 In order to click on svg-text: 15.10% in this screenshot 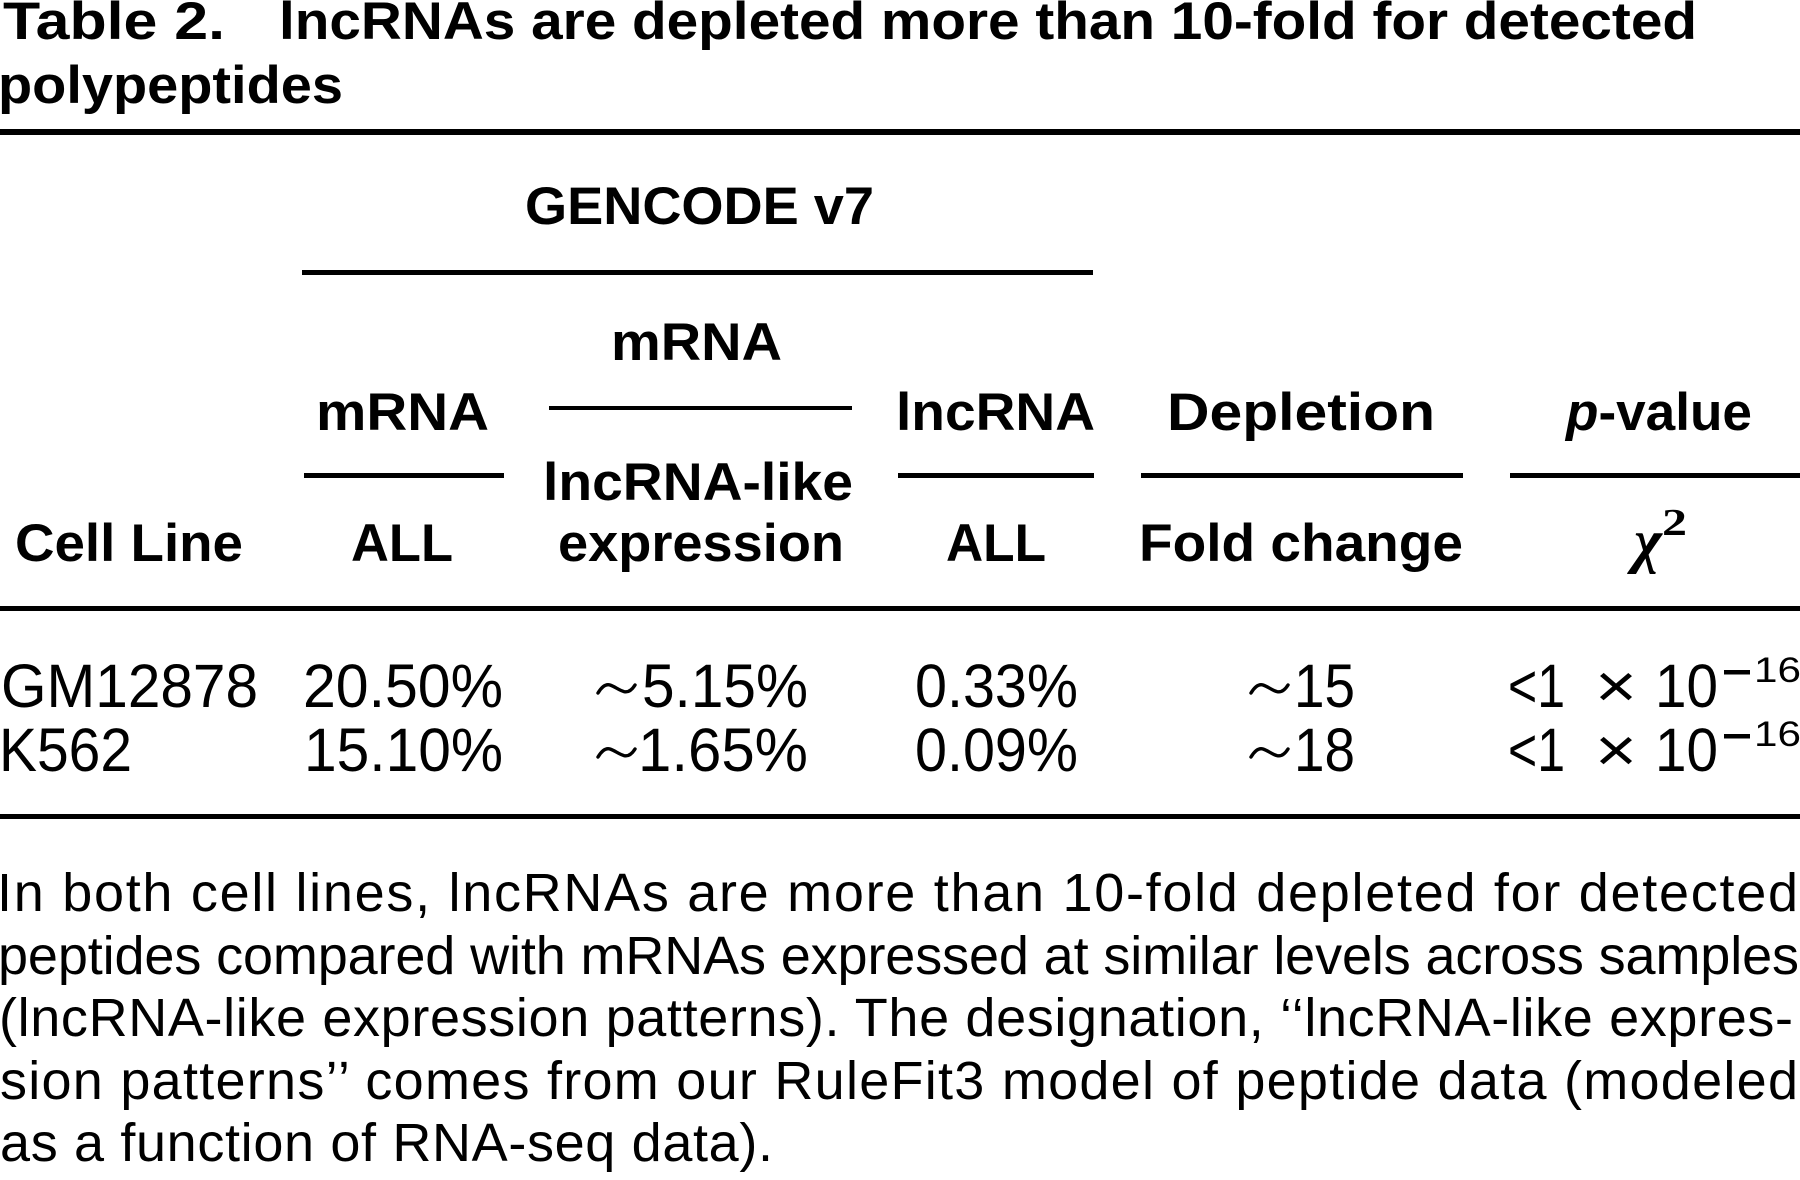, I will do `click(403, 750)`.